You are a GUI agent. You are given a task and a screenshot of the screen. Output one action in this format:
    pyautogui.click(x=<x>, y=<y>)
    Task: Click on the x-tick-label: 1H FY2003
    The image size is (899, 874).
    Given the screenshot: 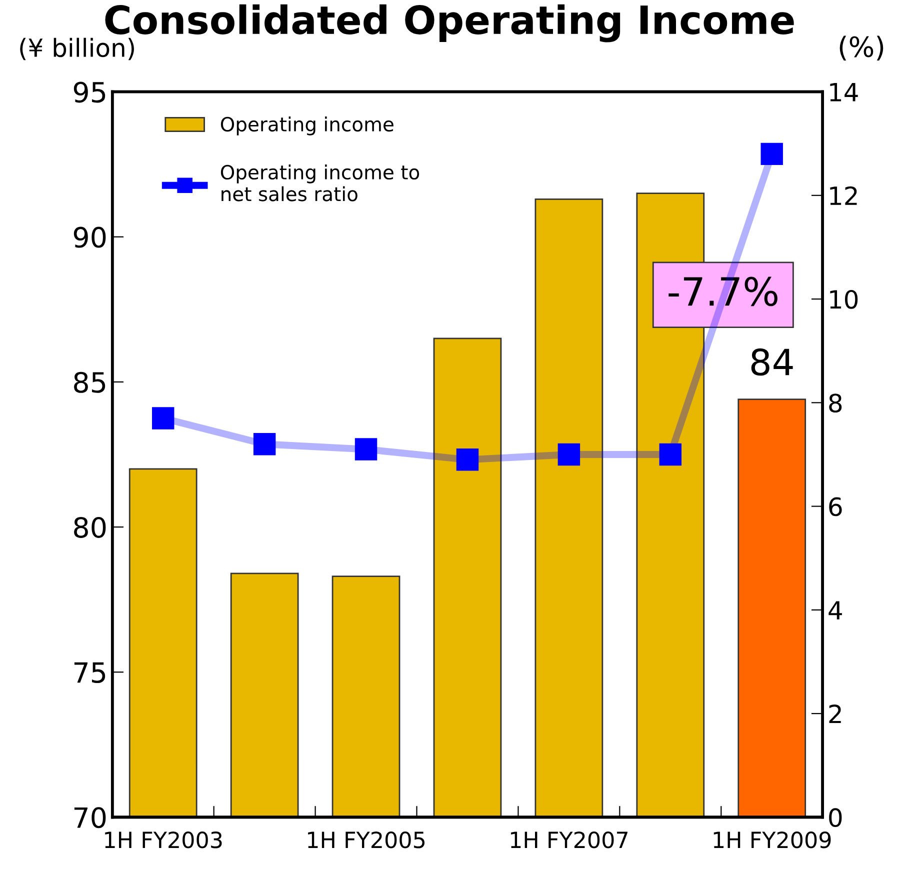 What is the action you would take?
    pyautogui.click(x=163, y=839)
    